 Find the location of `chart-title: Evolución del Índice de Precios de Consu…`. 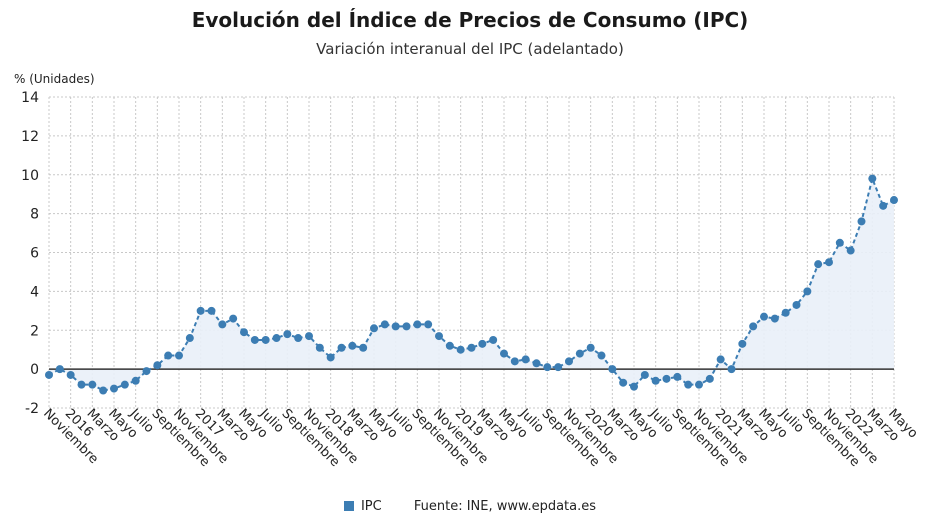

chart-title: Evolución del Índice de Precios de Consu… is located at coordinates (470, 20).